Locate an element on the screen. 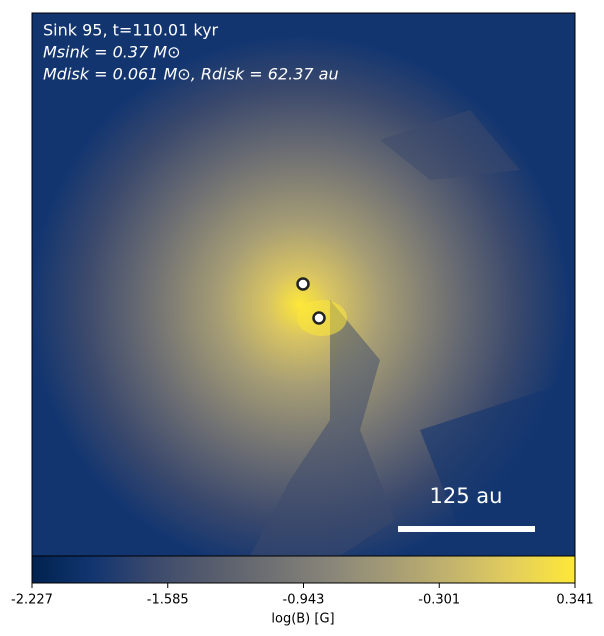  annotation: Sink 95, t=110.01 kyr is located at coordinates (131, 30).